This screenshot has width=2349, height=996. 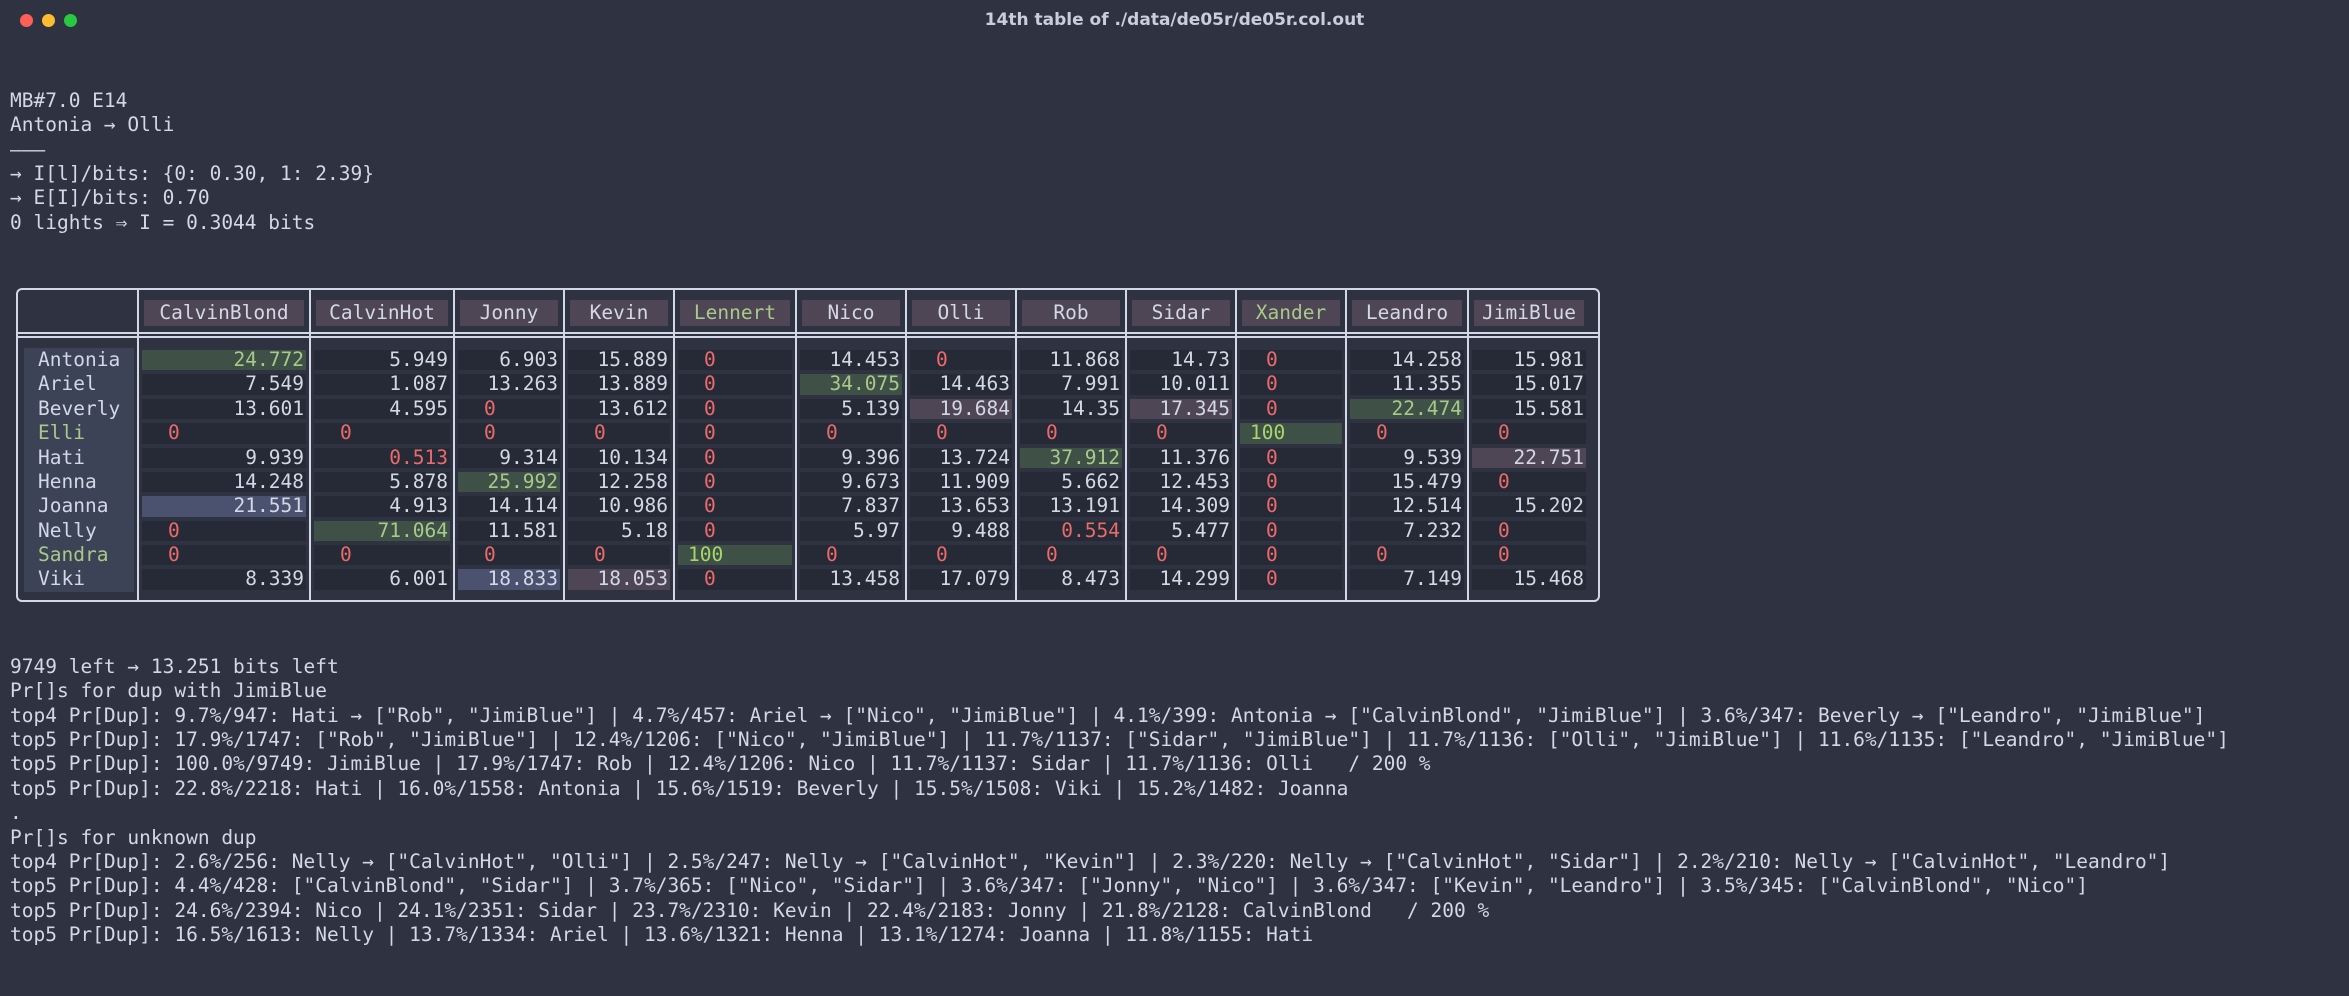 What do you see at coordinates (961, 579) in the screenshot?
I see `table-cell: 17.079` at bounding box center [961, 579].